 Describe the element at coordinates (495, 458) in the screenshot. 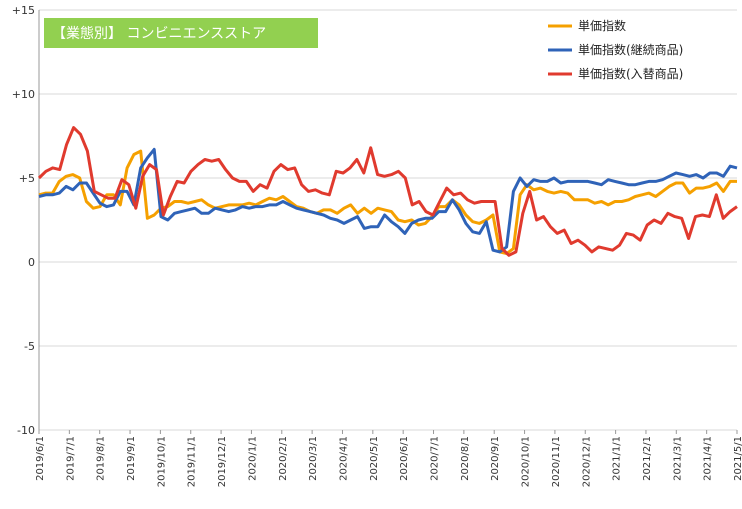

I see `x-tick-label: 2020/9/1` at that location.